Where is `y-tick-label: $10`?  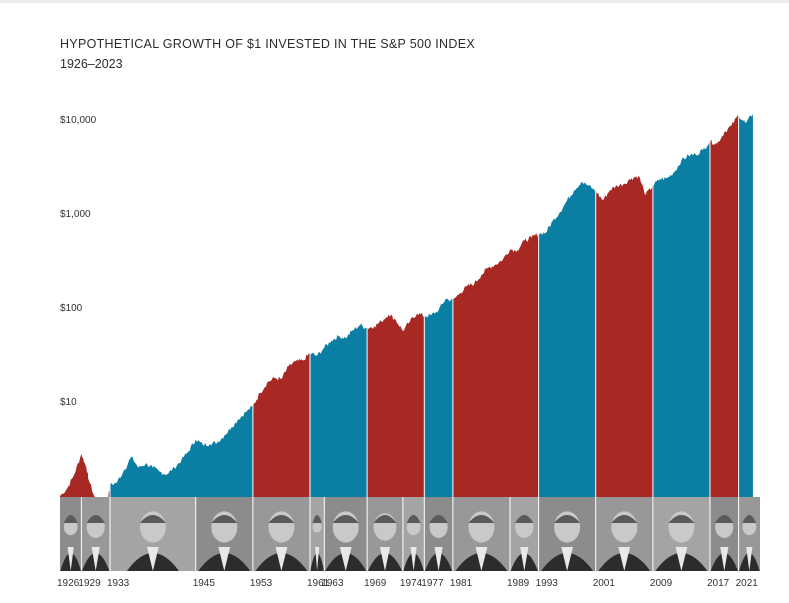 y-tick-label: $10 is located at coordinates (68, 402).